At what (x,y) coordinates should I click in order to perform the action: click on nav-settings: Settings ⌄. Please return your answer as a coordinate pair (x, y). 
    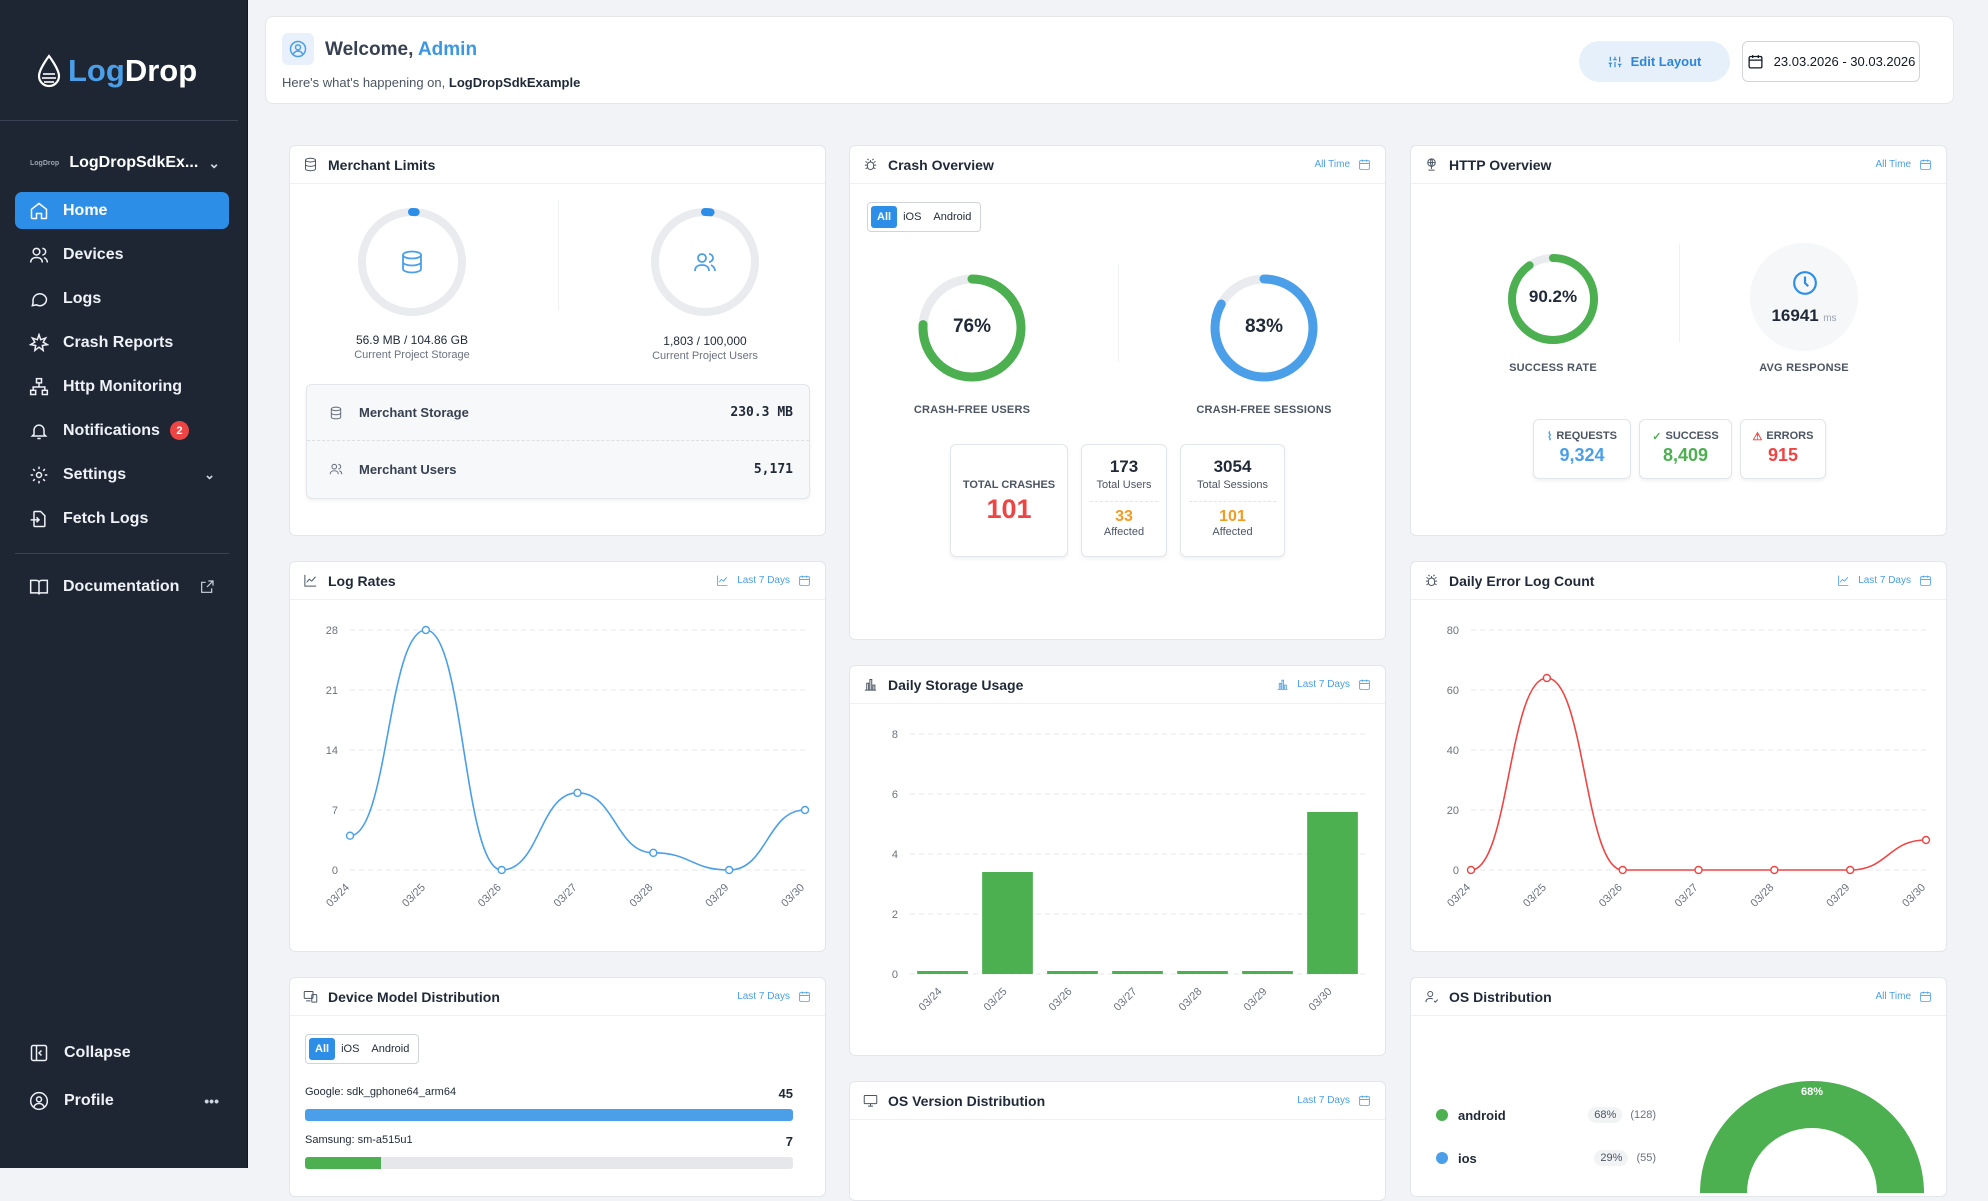
    Looking at the image, I should click on (122, 474).